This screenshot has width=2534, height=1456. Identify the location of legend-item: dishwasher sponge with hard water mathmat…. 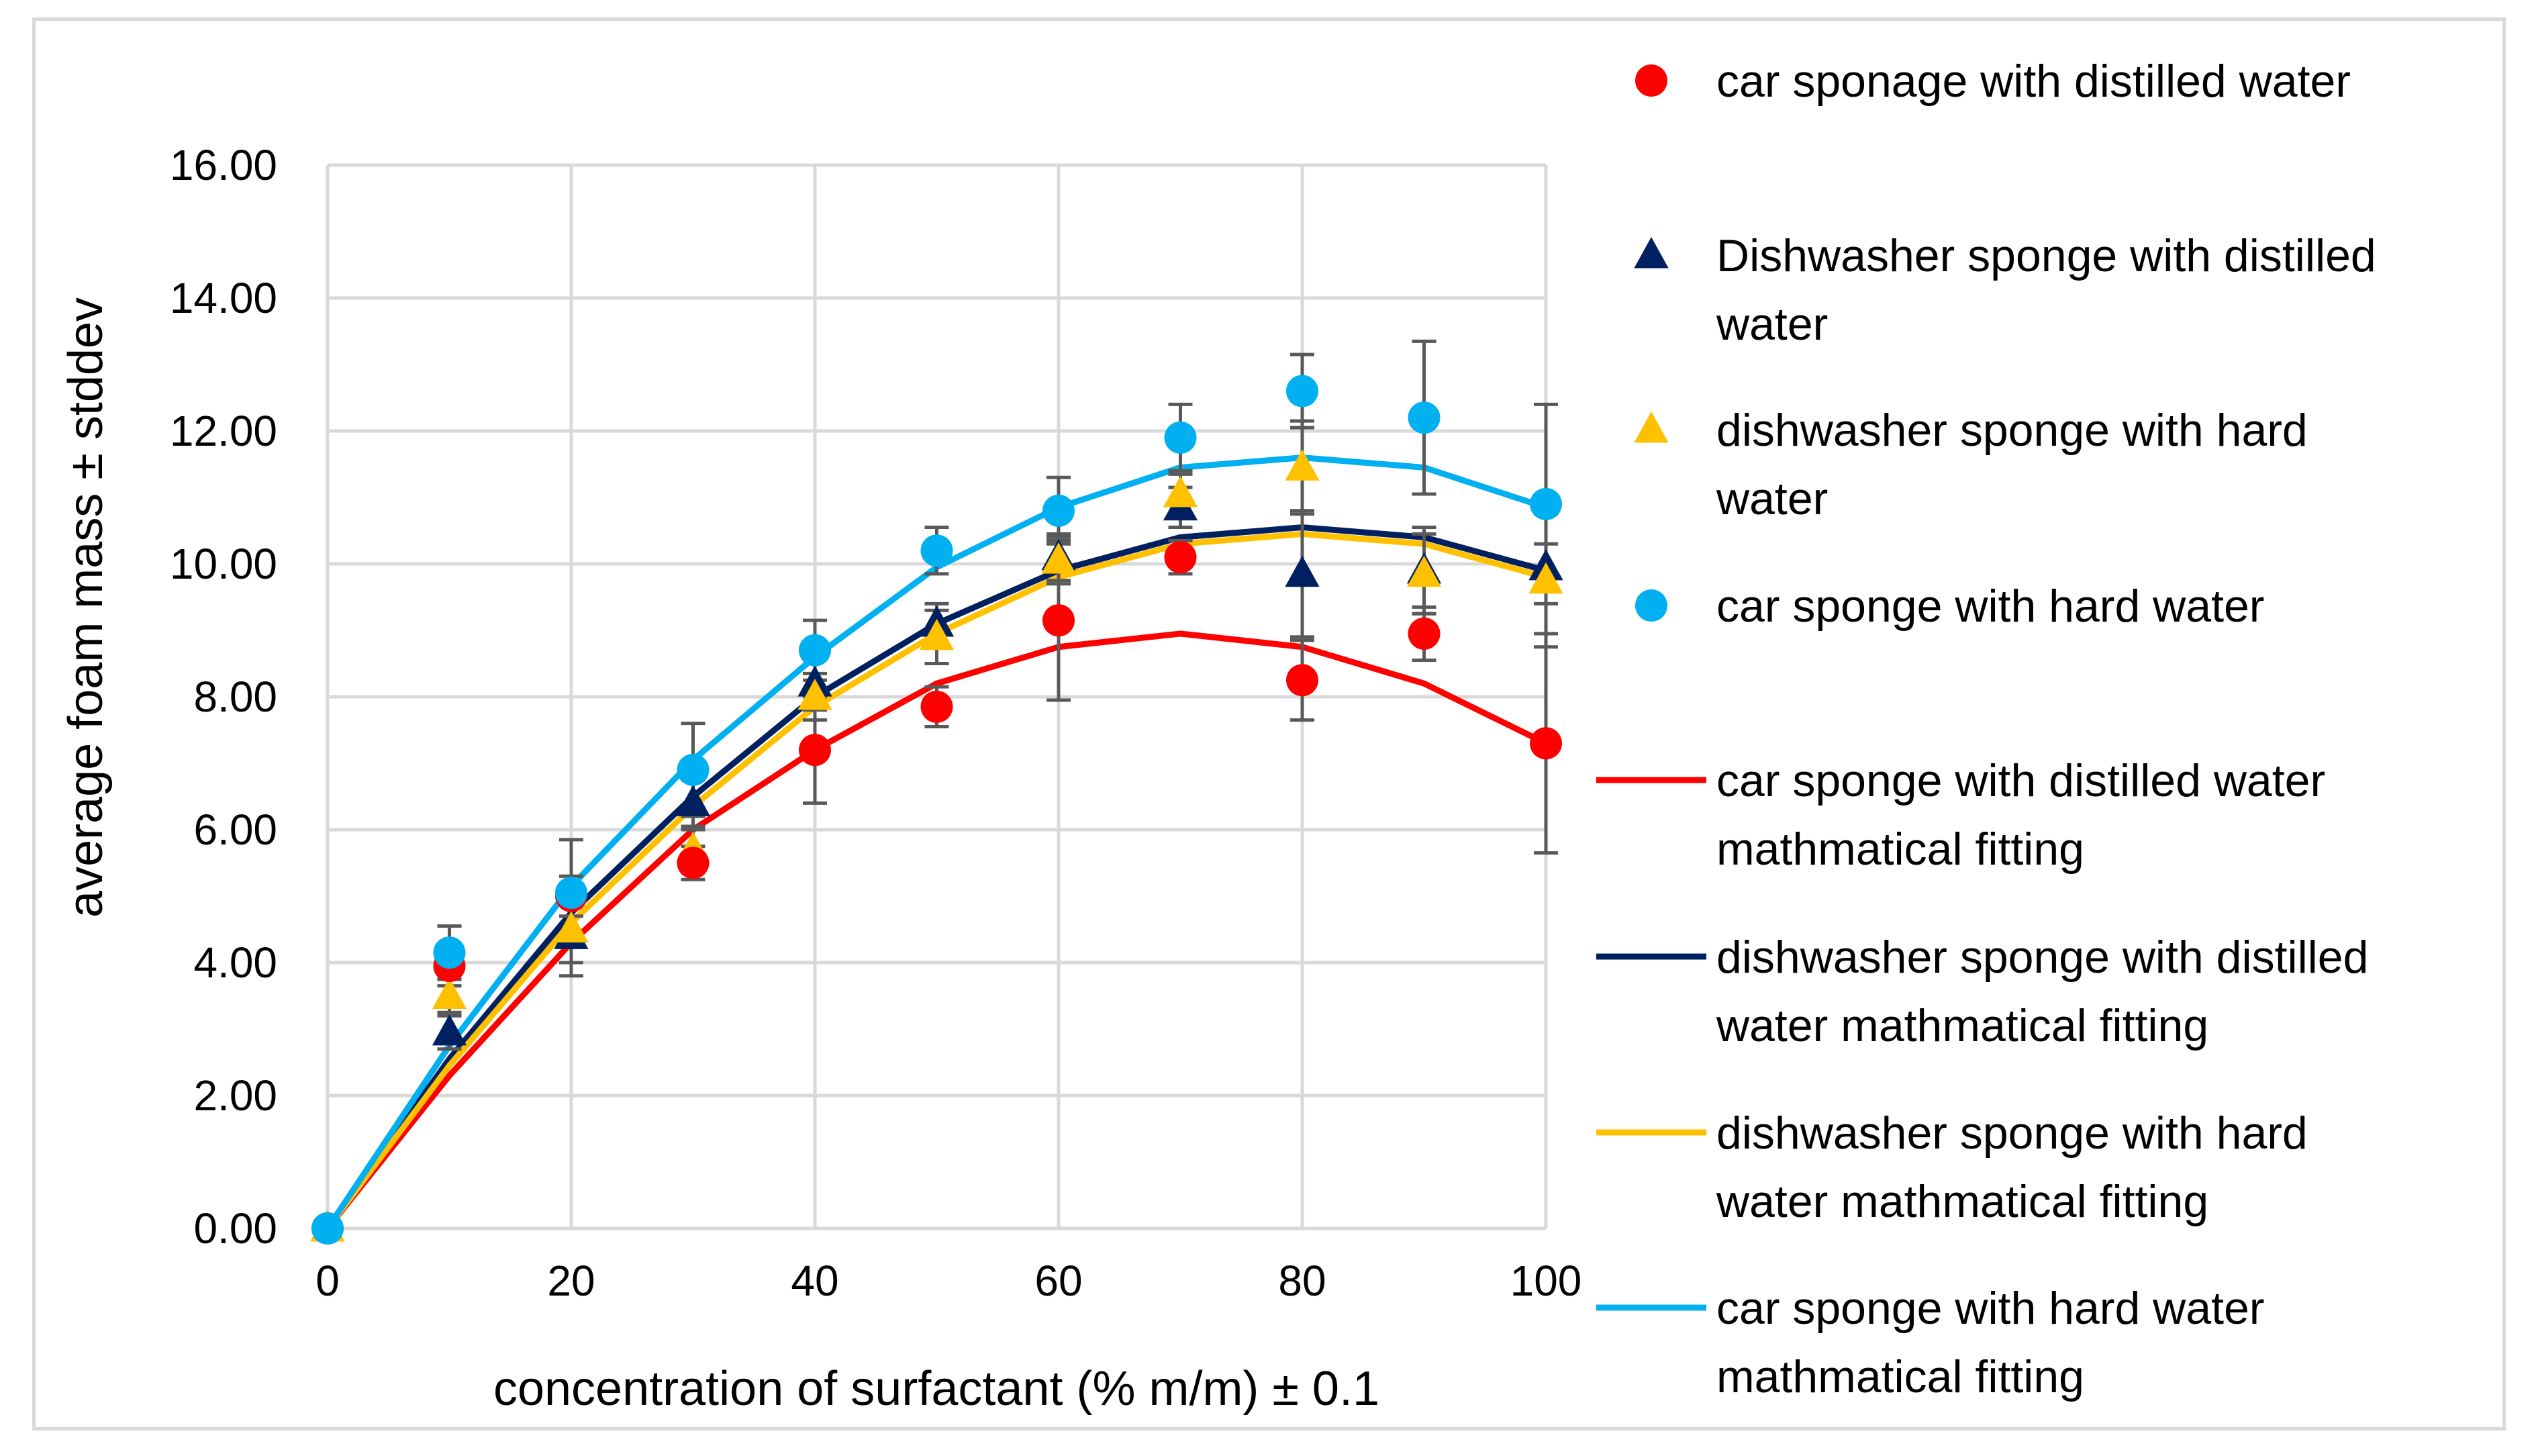
(1952, 1167).